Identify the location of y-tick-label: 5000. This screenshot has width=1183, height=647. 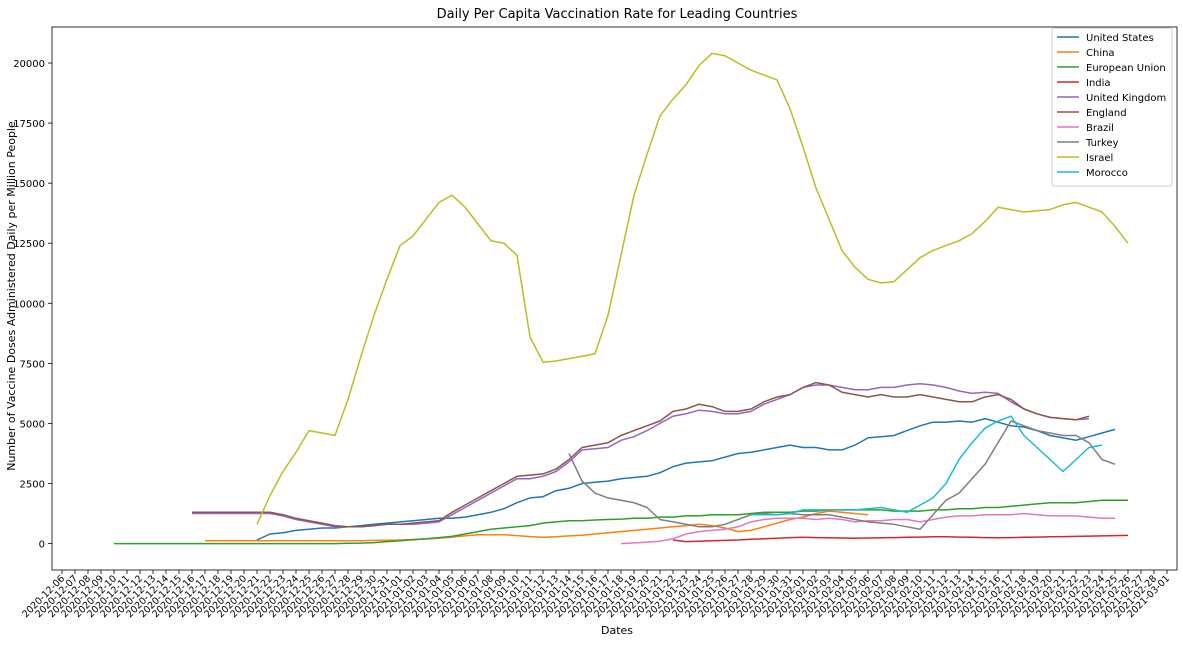
(32, 424).